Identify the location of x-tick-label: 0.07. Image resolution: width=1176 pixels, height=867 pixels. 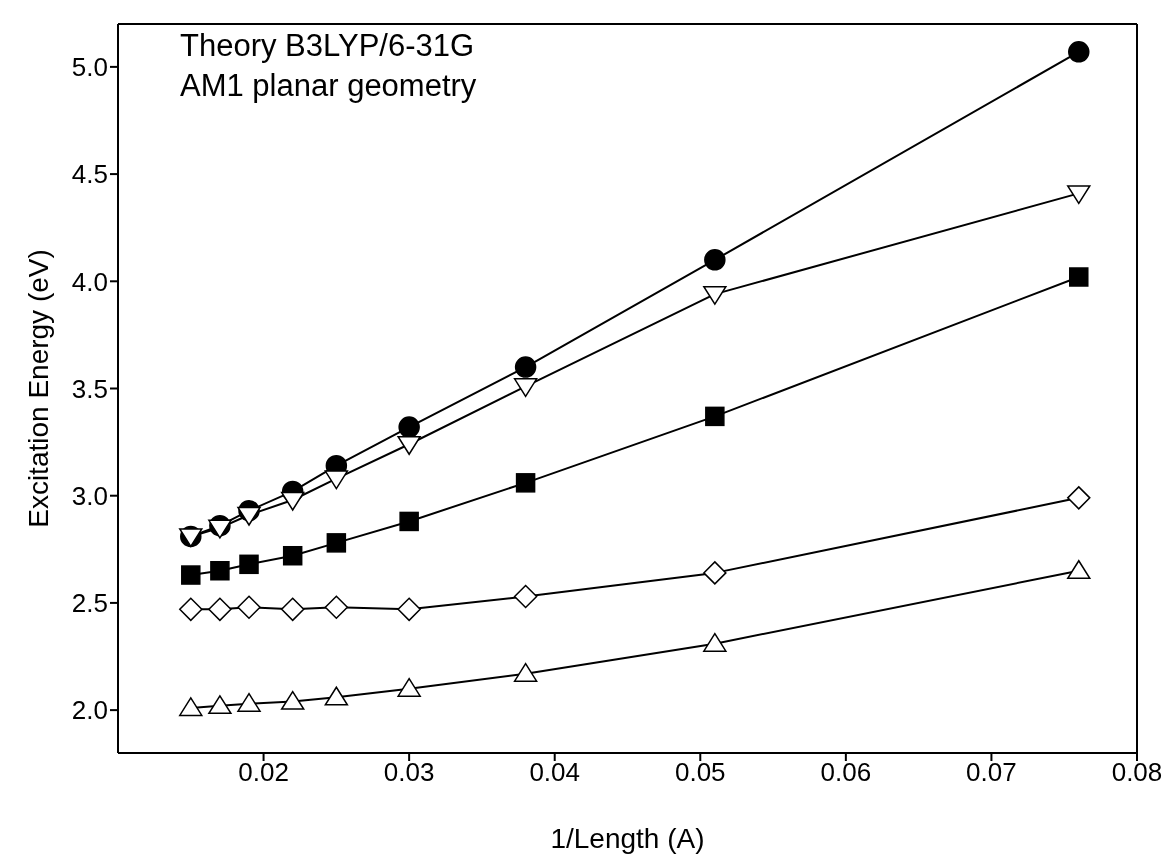
(991, 772).